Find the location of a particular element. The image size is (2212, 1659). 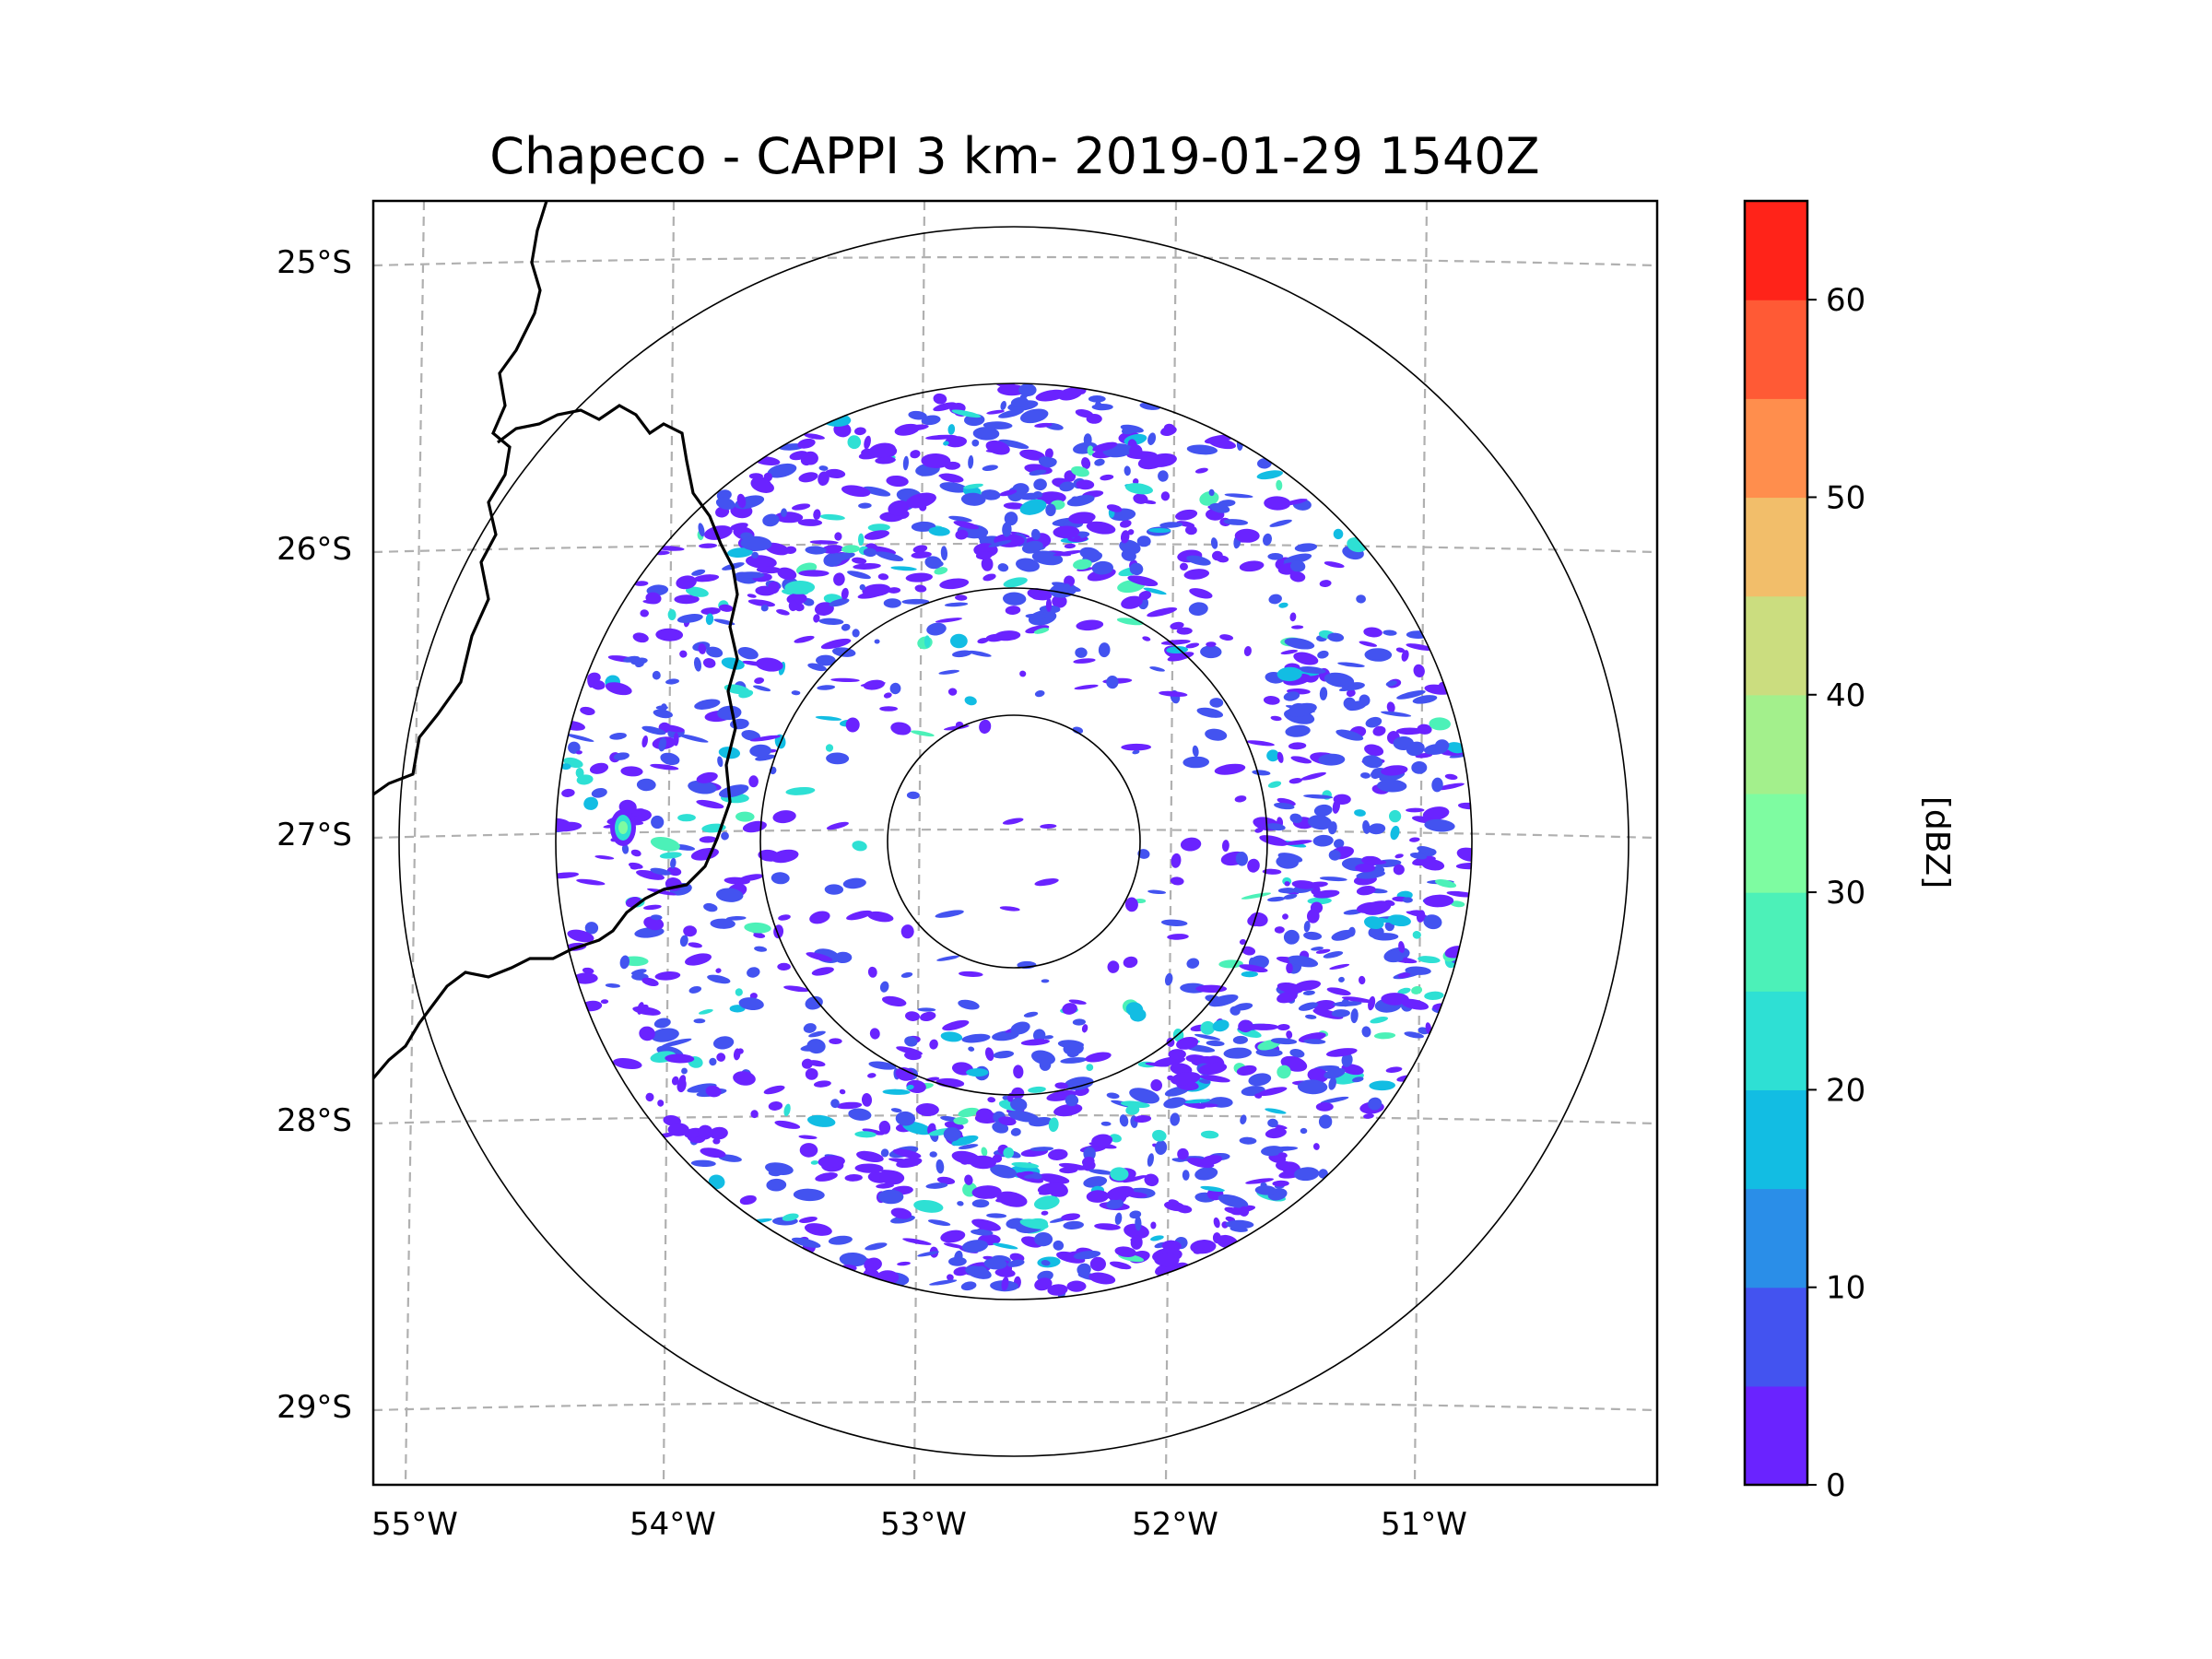

colorbar-tick-label: 60 is located at coordinates (1845, 300).